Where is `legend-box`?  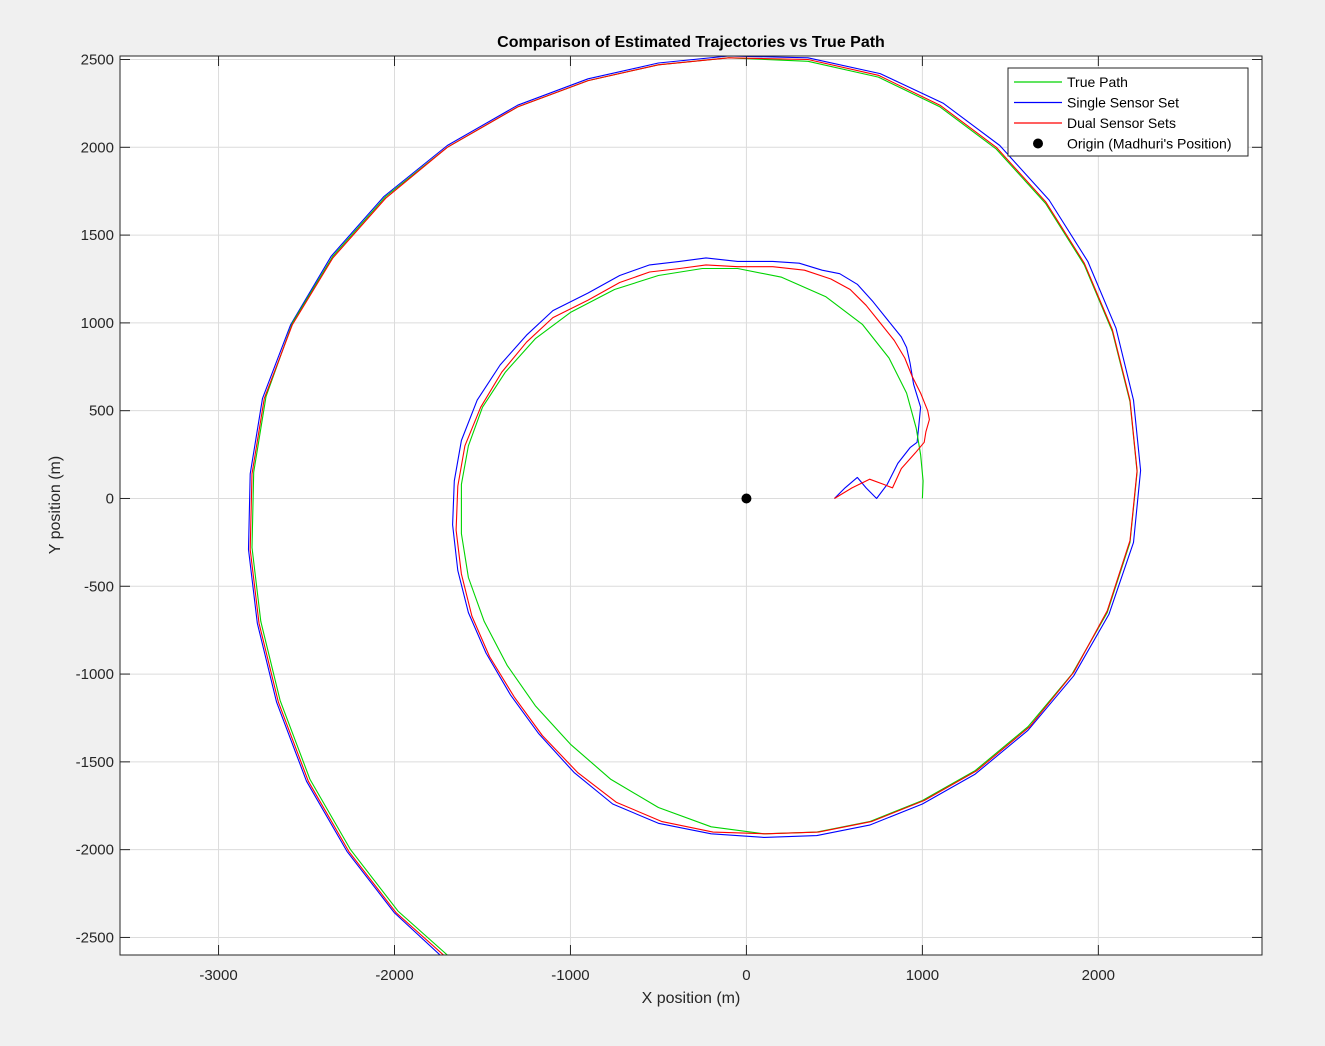 legend-box is located at coordinates (1128, 112).